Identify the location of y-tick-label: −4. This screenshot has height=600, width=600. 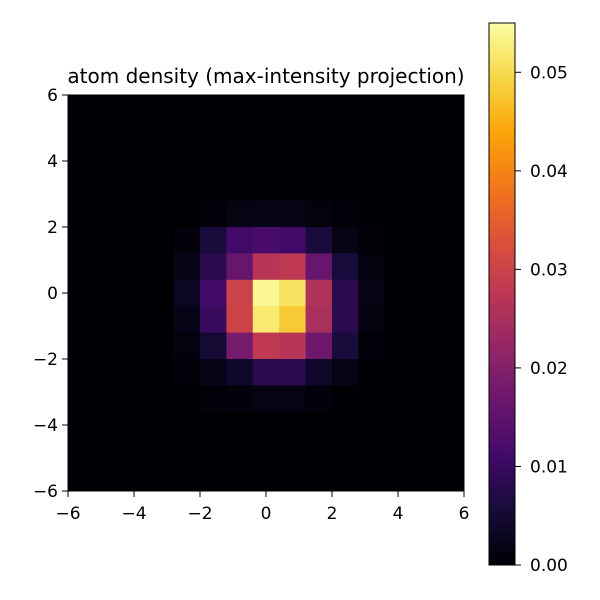
(45, 426).